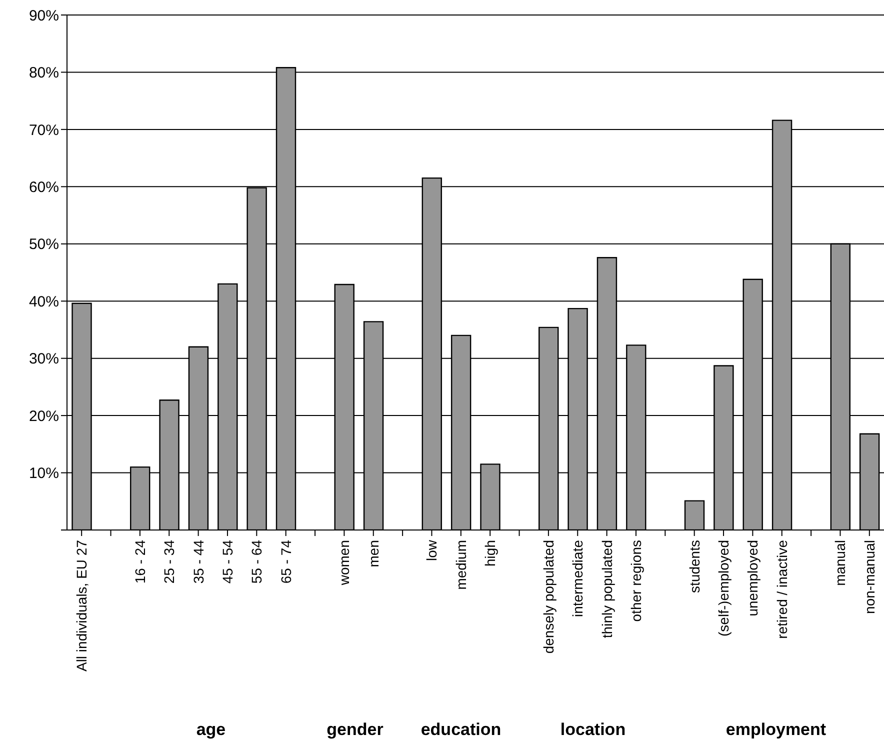 The height and width of the screenshot is (747, 884). I want to click on x-tick-label: 65 - 74, so click(286, 562).